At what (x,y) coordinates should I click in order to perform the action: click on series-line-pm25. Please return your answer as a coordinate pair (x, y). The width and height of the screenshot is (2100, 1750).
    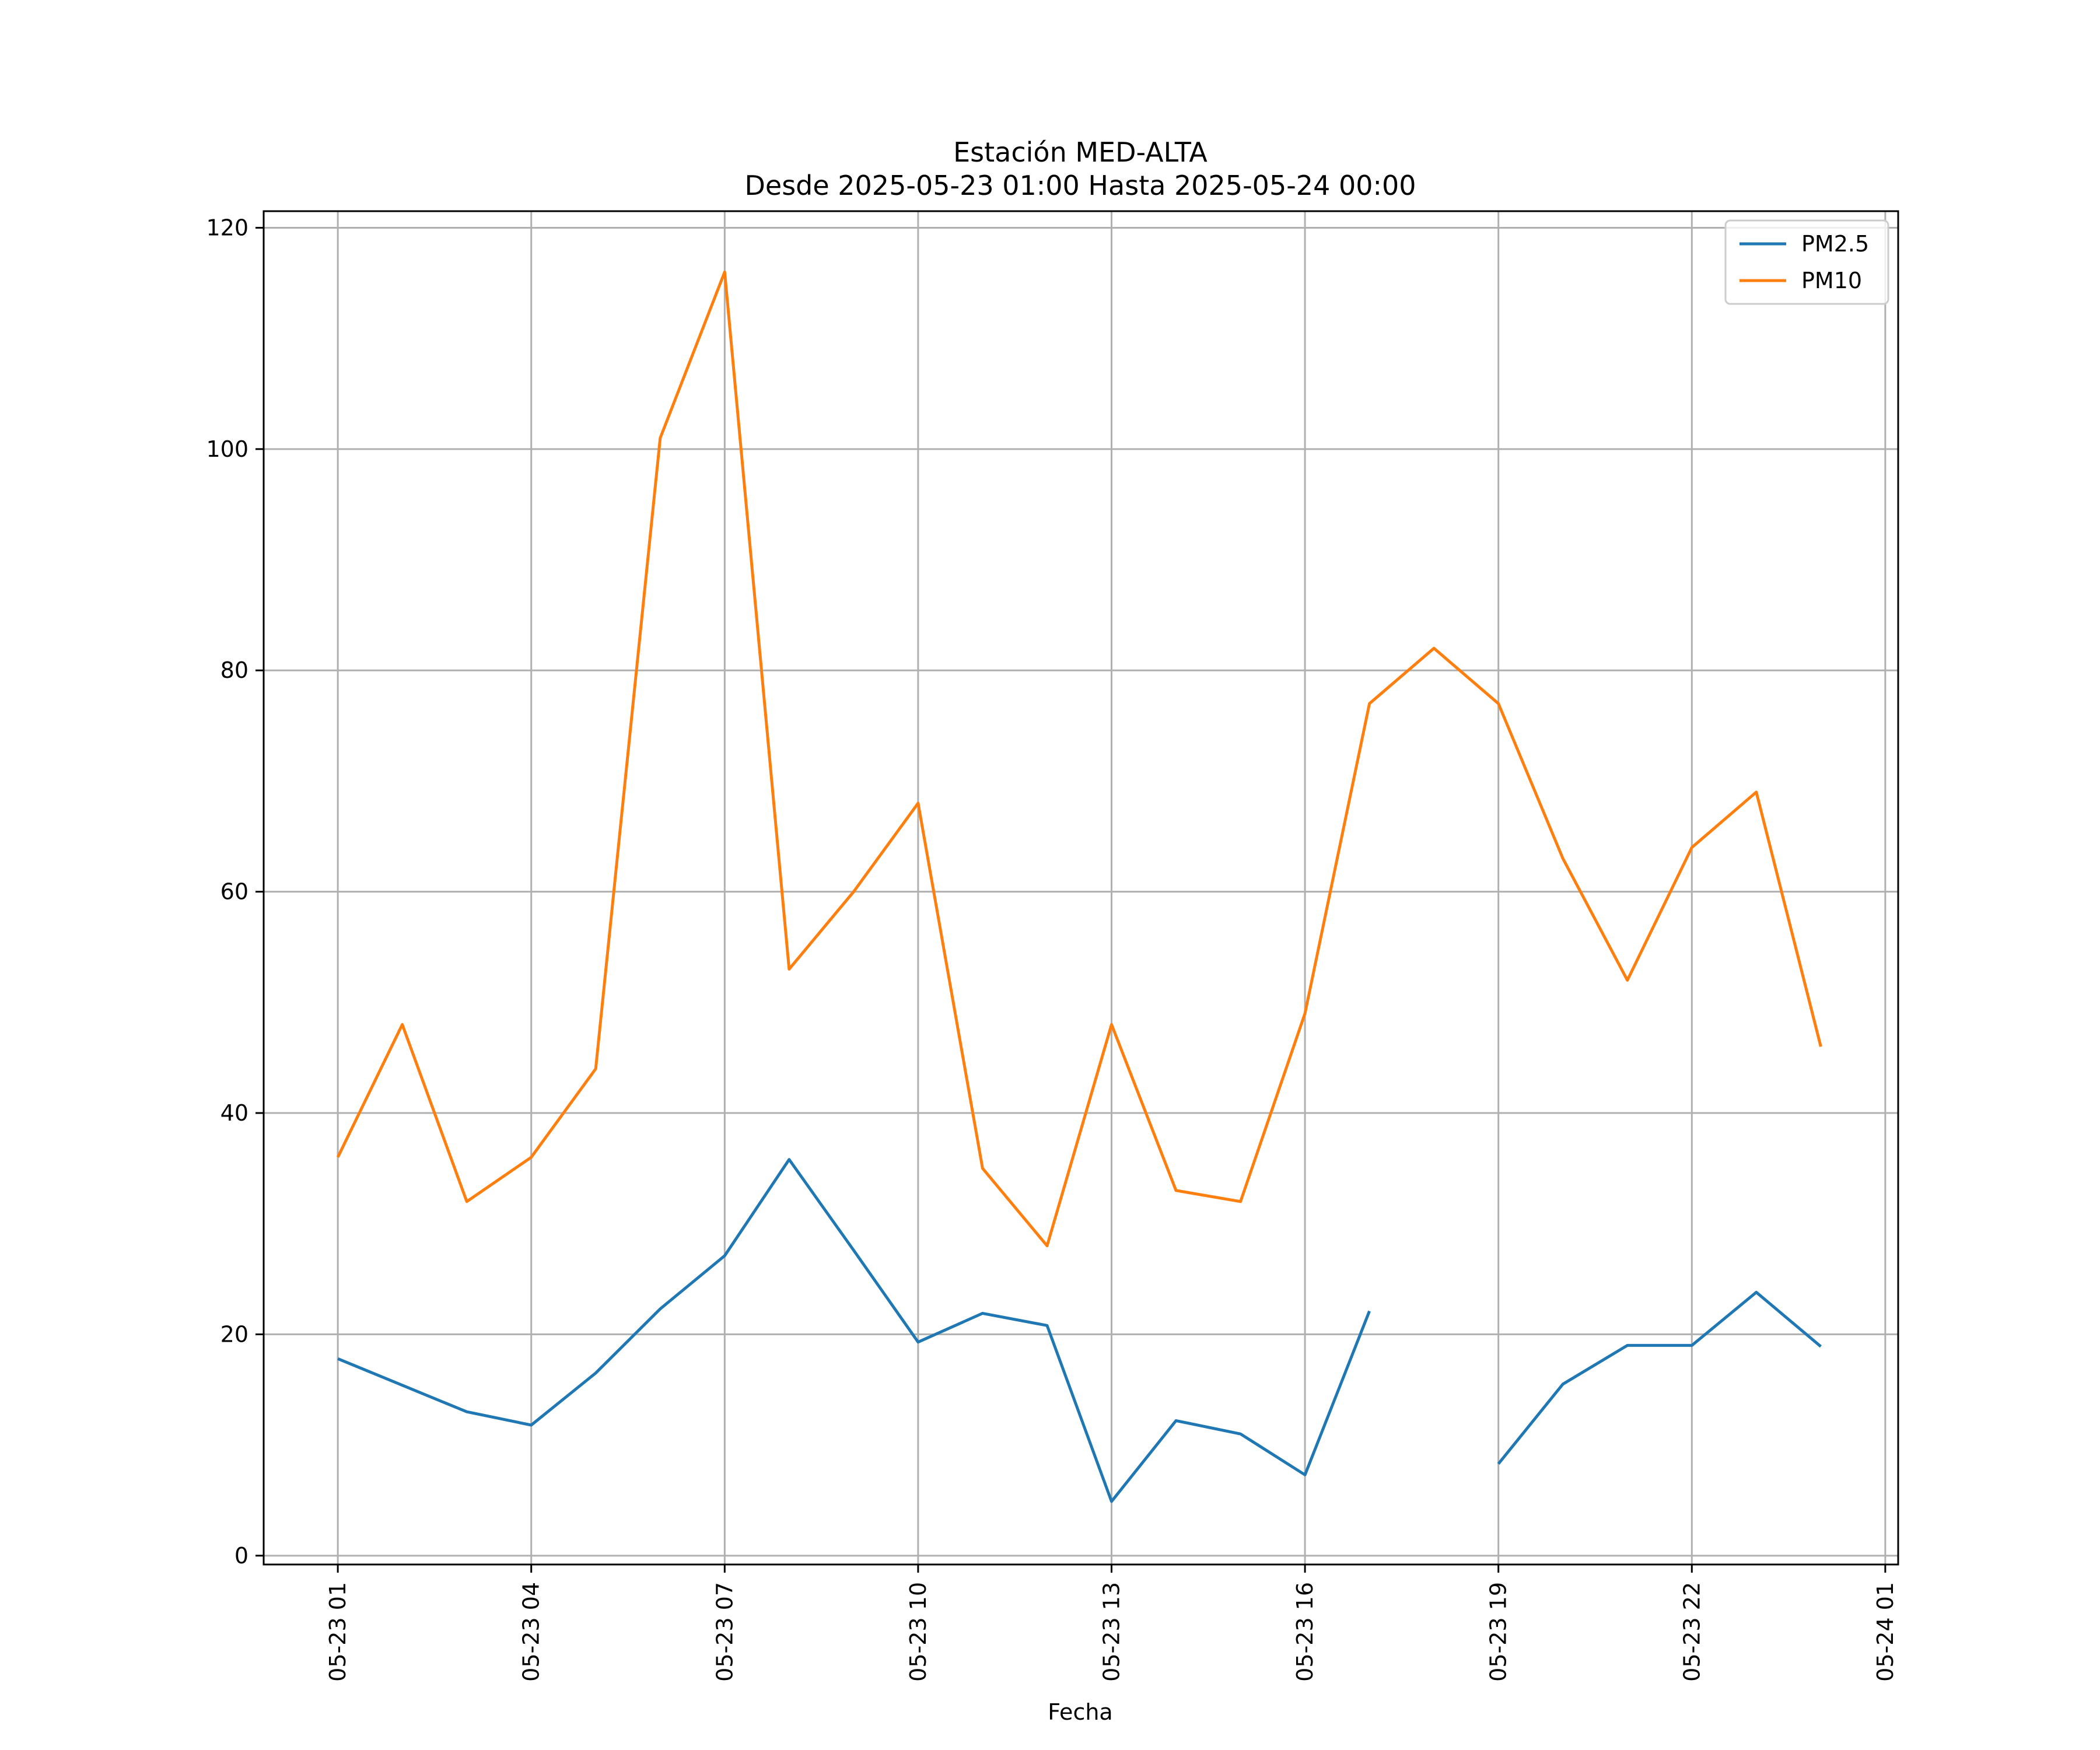
    Looking at the image, I should click on (1079, 1330).